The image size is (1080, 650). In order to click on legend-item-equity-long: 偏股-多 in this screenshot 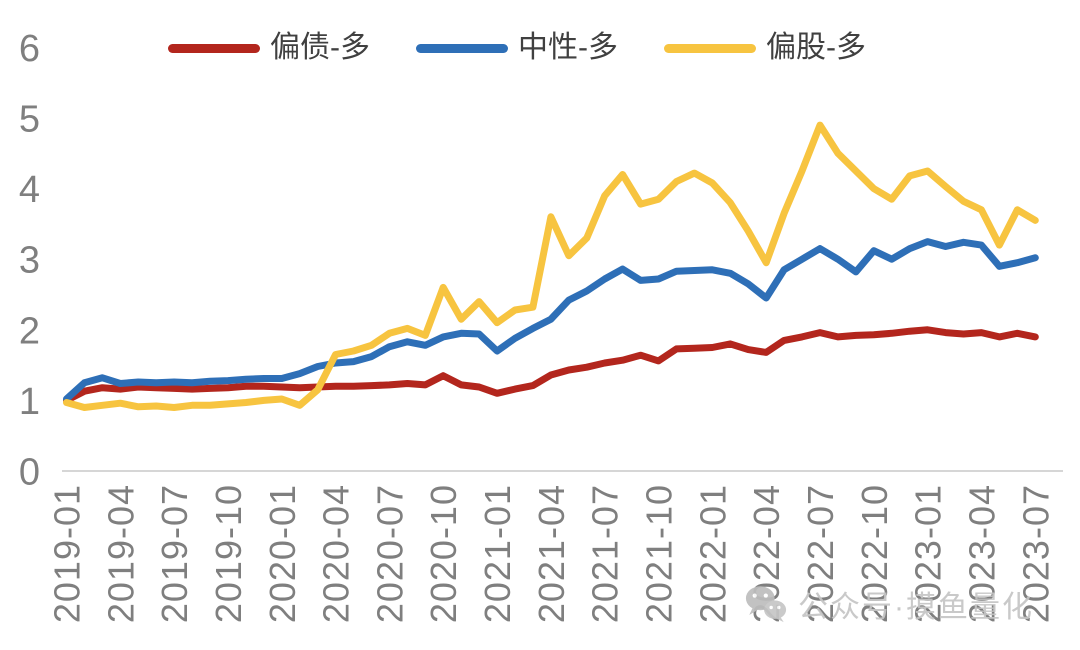, I will do `click(765, 48)`.